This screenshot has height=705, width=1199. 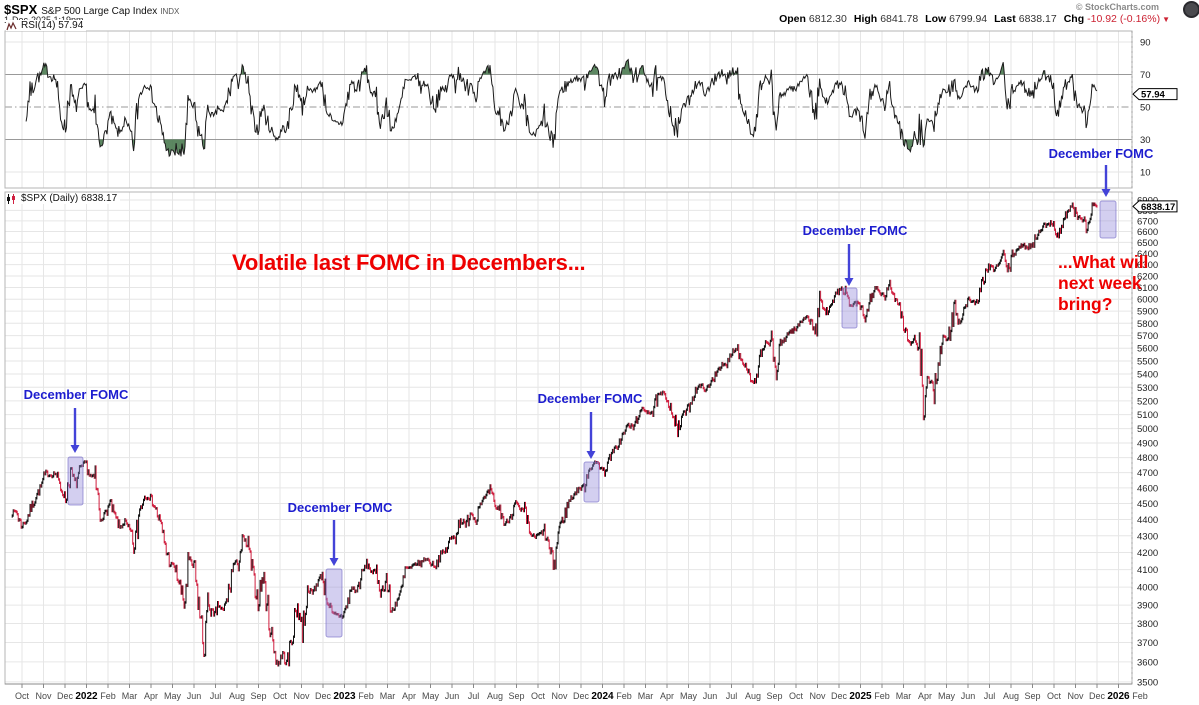 I want to click on price-axis-label: 6400, so click(x=1147, y=254).